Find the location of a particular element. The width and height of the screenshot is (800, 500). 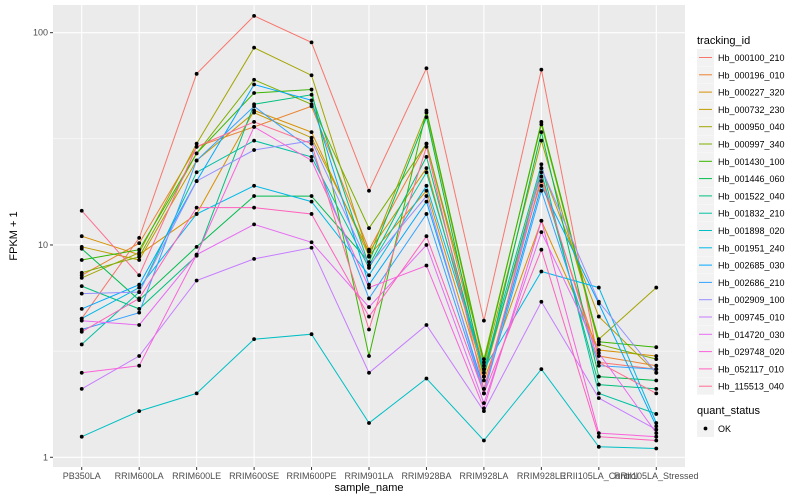

x-tick-label: RRIM600PE is located at coordinates (312, 476).